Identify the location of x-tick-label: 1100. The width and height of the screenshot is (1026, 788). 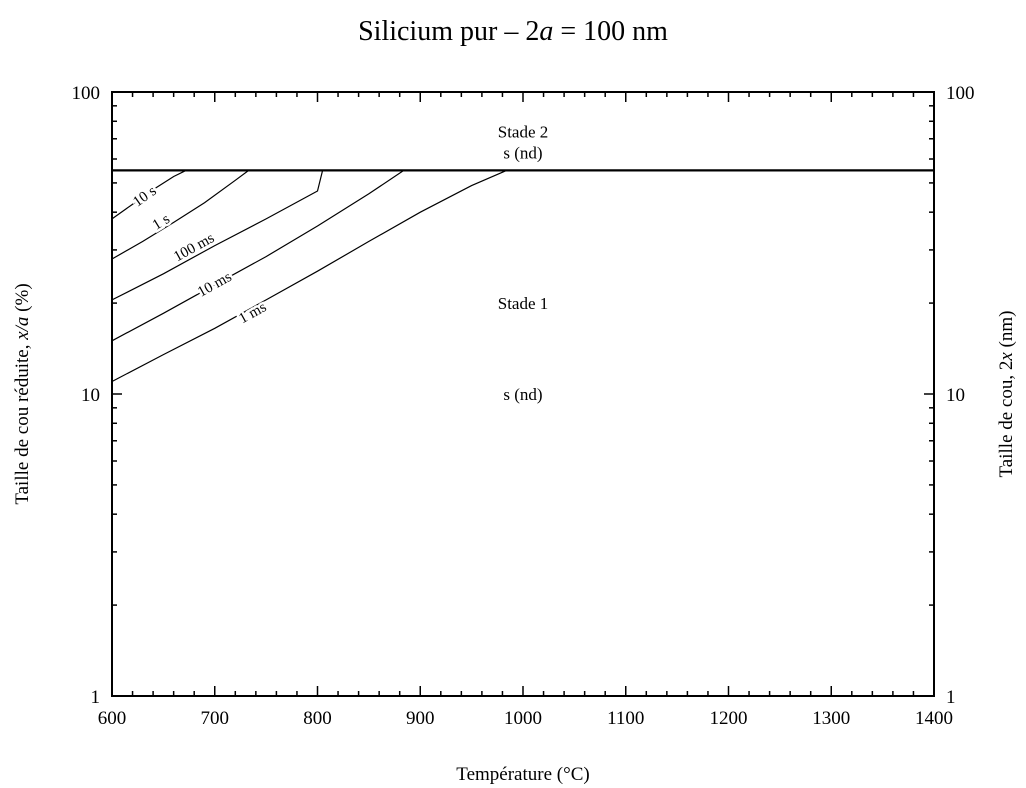
(625, 718).